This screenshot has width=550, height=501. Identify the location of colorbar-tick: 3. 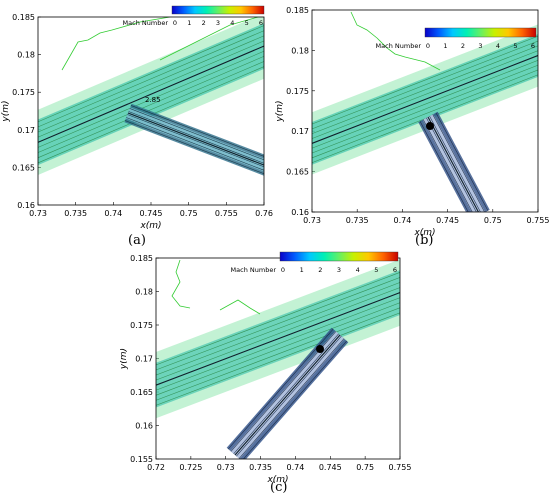
(218, 23).